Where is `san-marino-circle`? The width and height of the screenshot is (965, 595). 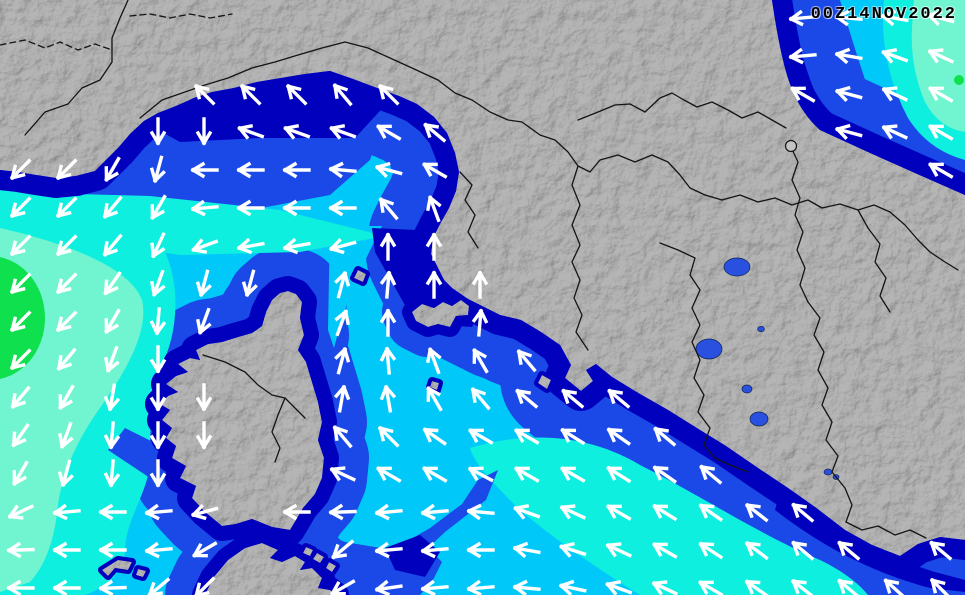 san-marino-circle is located at coordinates (791, 146).